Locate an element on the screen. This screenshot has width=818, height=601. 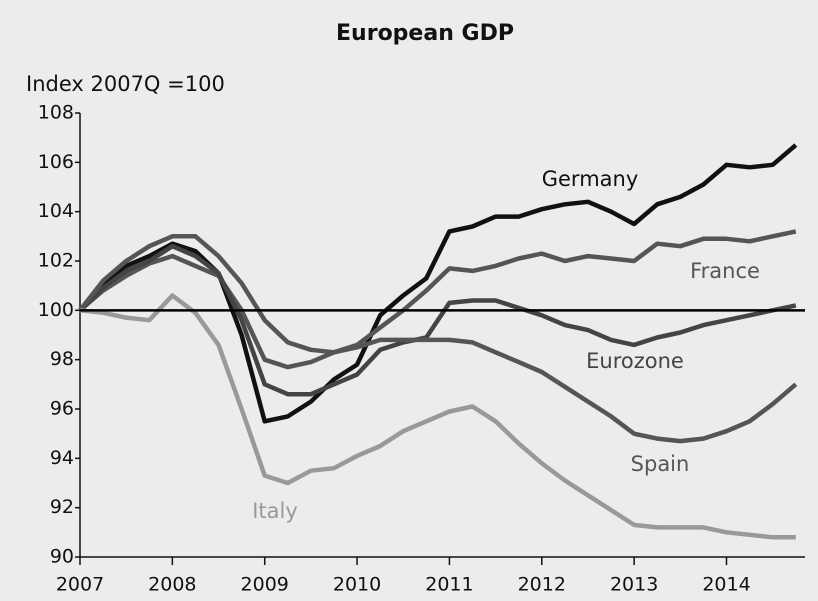
y-tick-label: 102 is located at coordinates (56, 261).